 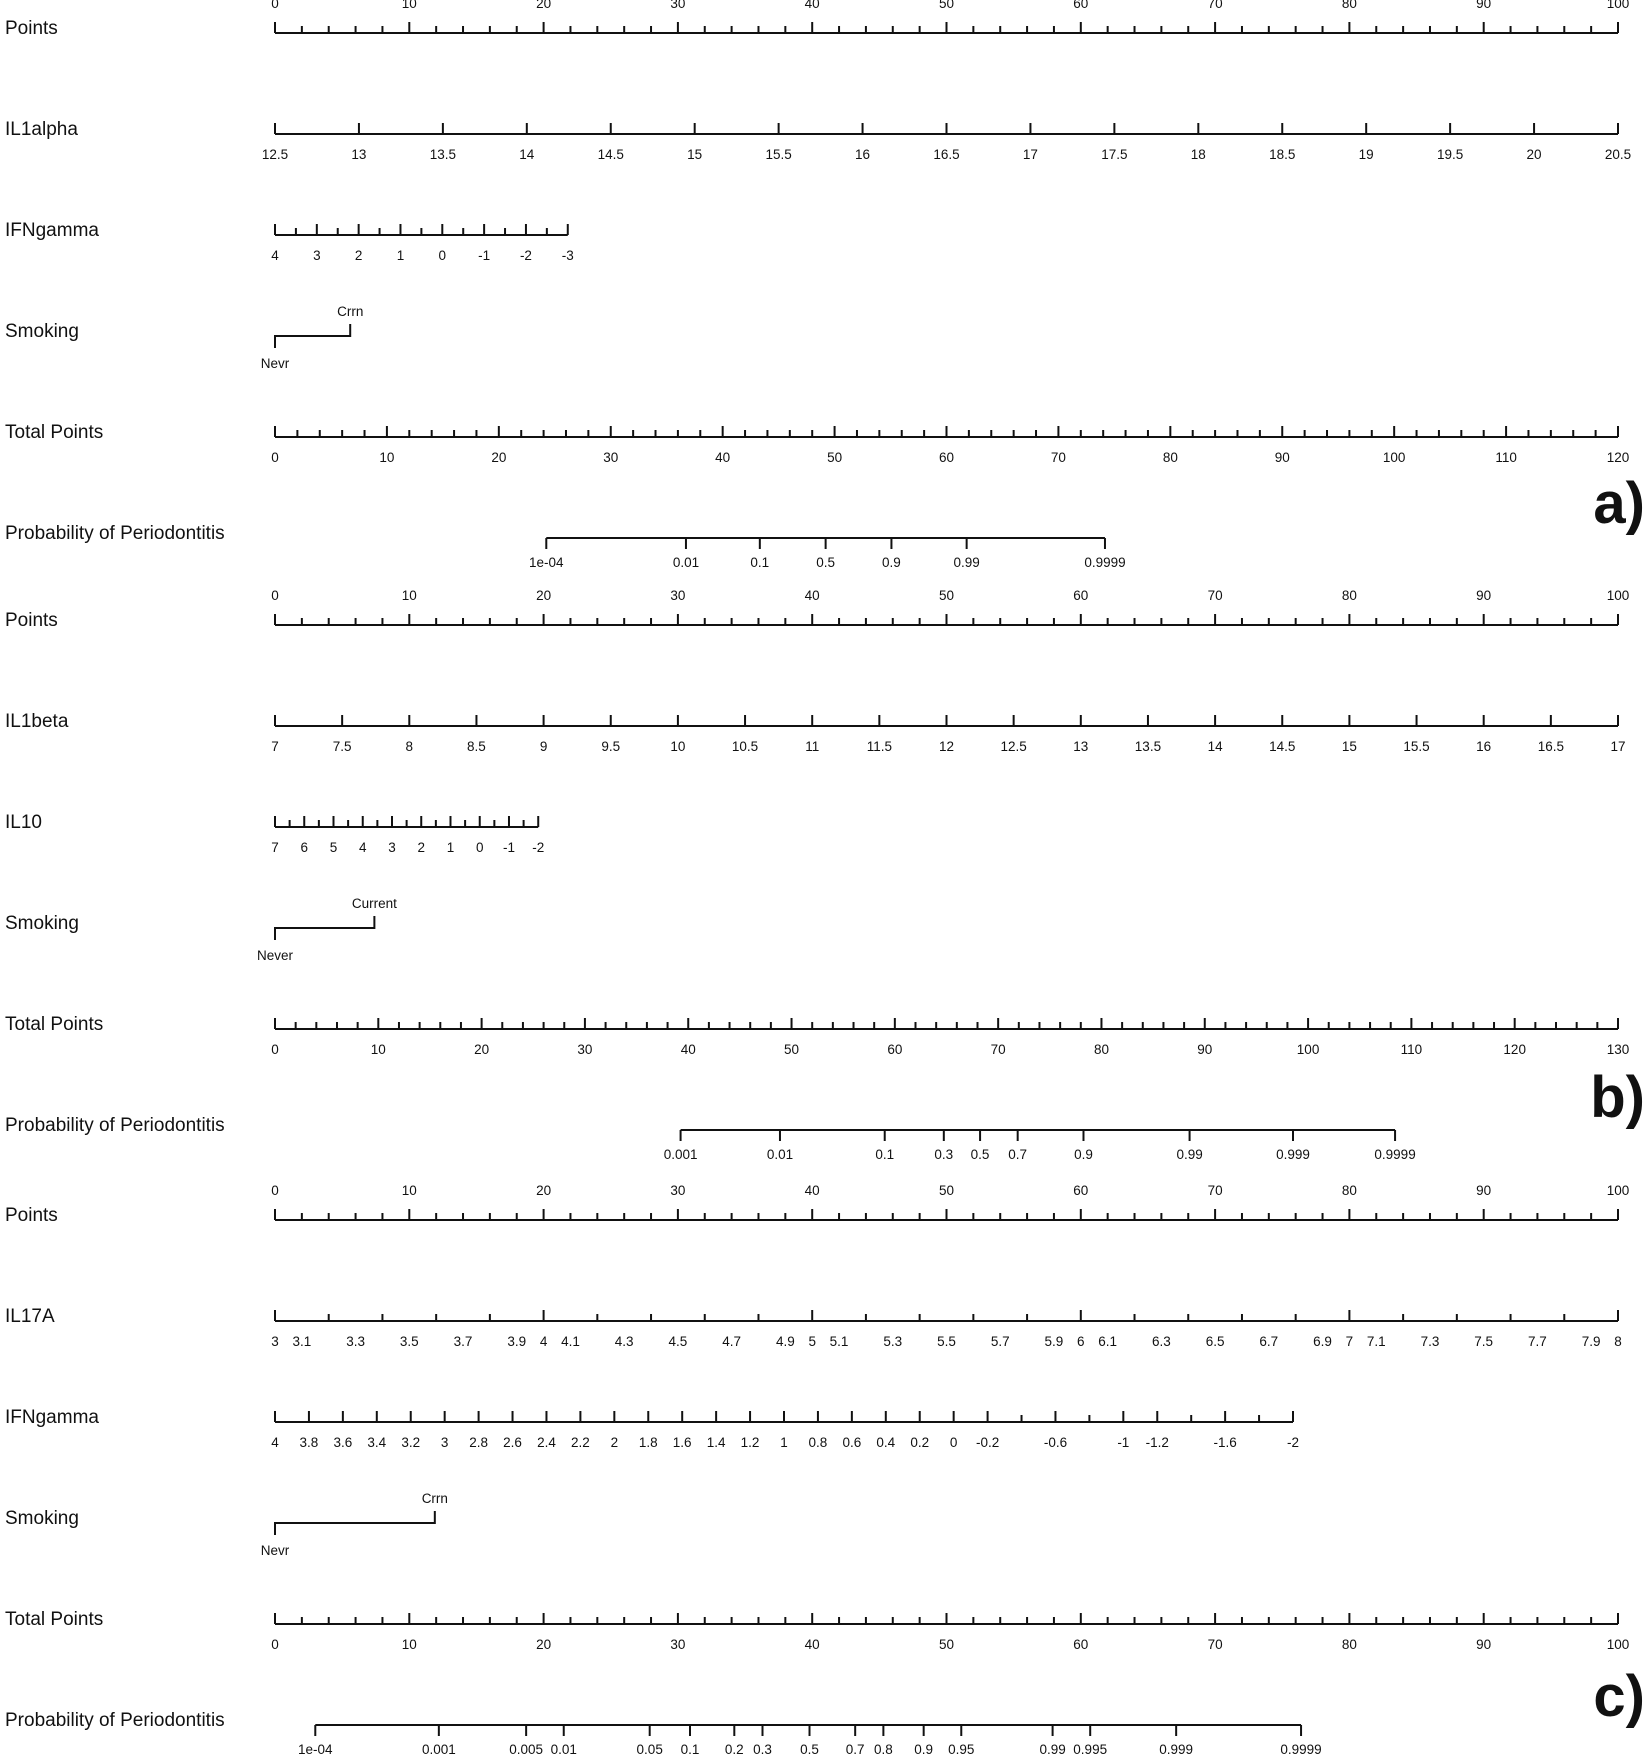 I want to click on tick-label: 0.2, so click(x=919, y=1442).